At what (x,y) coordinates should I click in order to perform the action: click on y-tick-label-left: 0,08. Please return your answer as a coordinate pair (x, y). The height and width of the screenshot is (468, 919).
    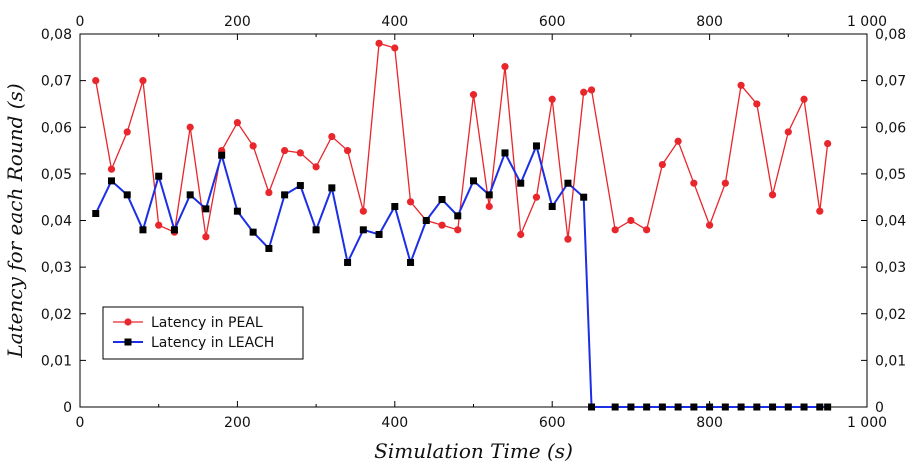
    Looking at the image, I should click on (56, 35).